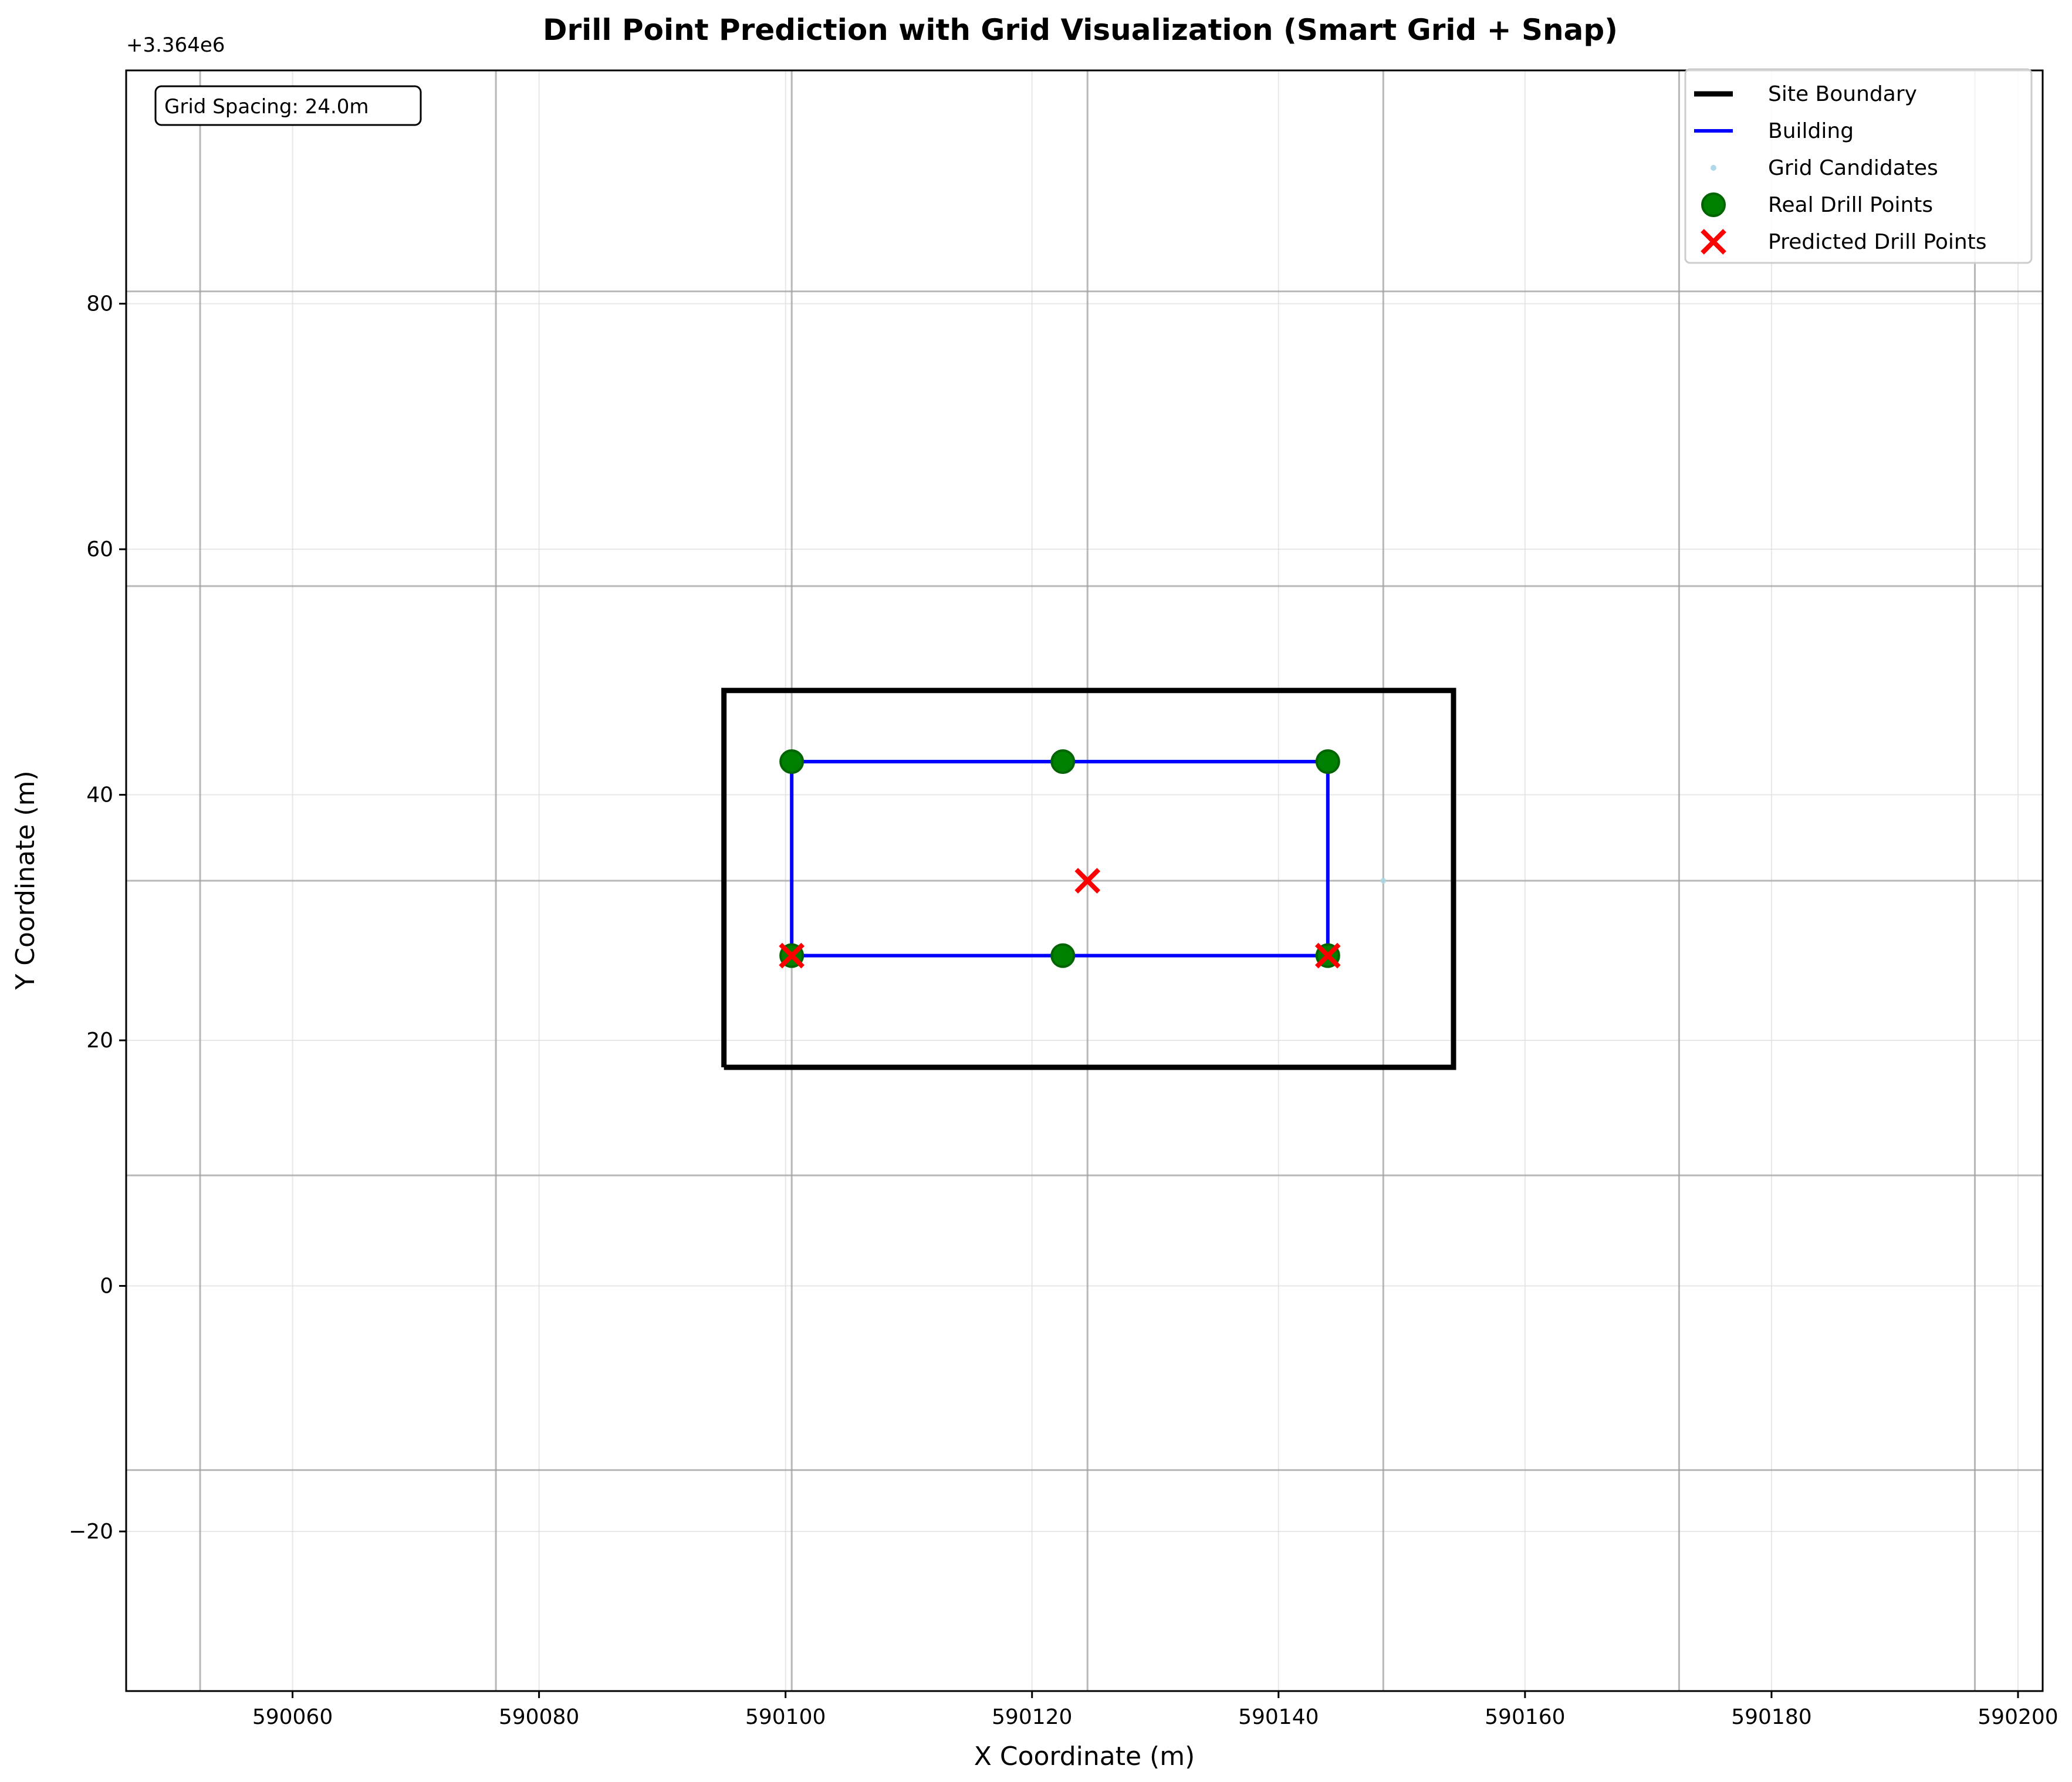  What do you see at coordinates (106, 1286) in the screenshot?
I see `y-tick-label-1: 0` at bounding box center [106, 1286].